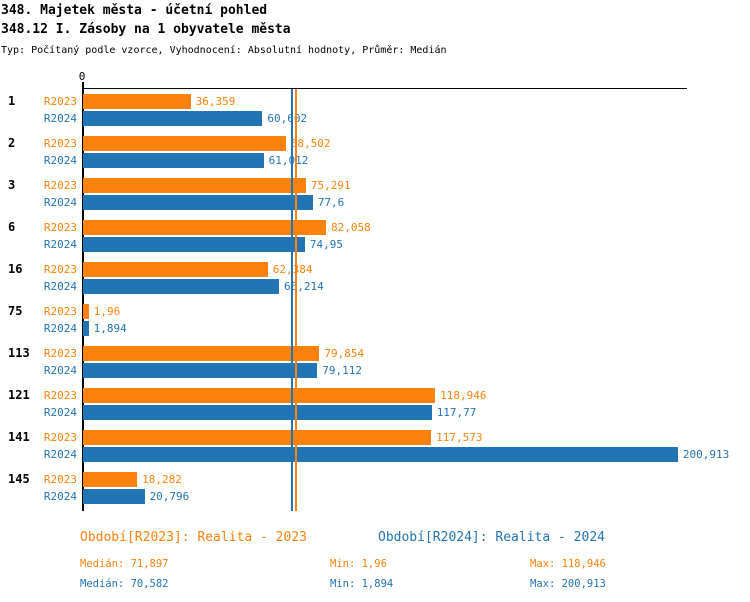 This screenshot has width=750, height=602. Describe the element at coordinates (342, 370) in the screenshot. I see `value-label-r2024: 79,112` at that location.